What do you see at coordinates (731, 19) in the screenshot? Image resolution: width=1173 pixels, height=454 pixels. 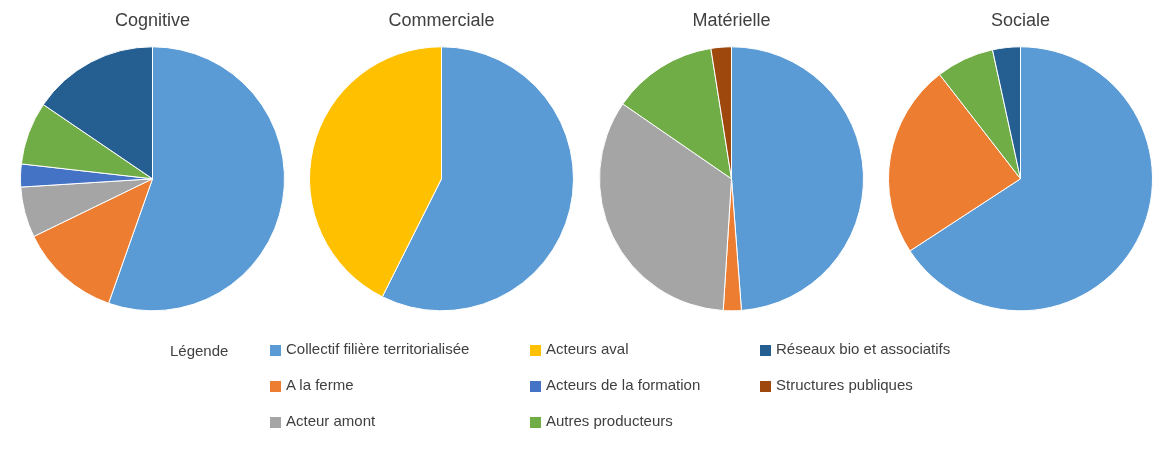 I see `chart-title: Matérielle` at bounding box center [731, 19].